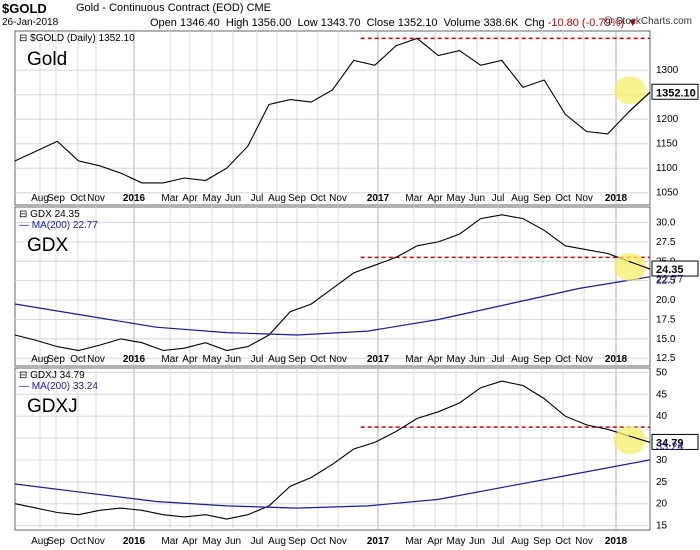 The image size is (700, 550). Describe the element at coordinates (332, 306) in the screenshot. I see `ma-line` at that location.